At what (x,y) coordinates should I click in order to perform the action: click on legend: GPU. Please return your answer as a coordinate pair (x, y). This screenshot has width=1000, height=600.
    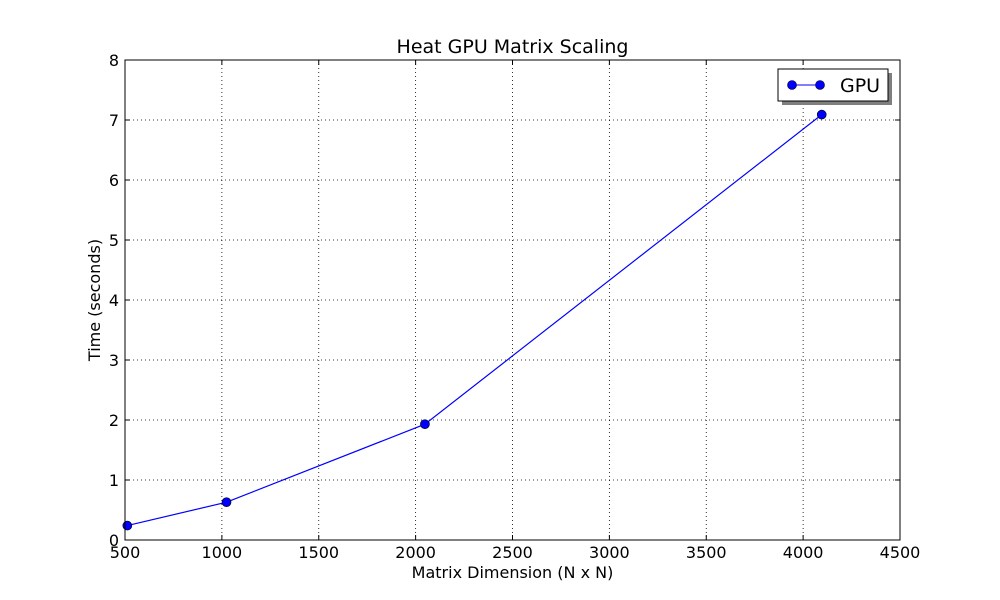
    Looking at the image, I should click on (834, 86).